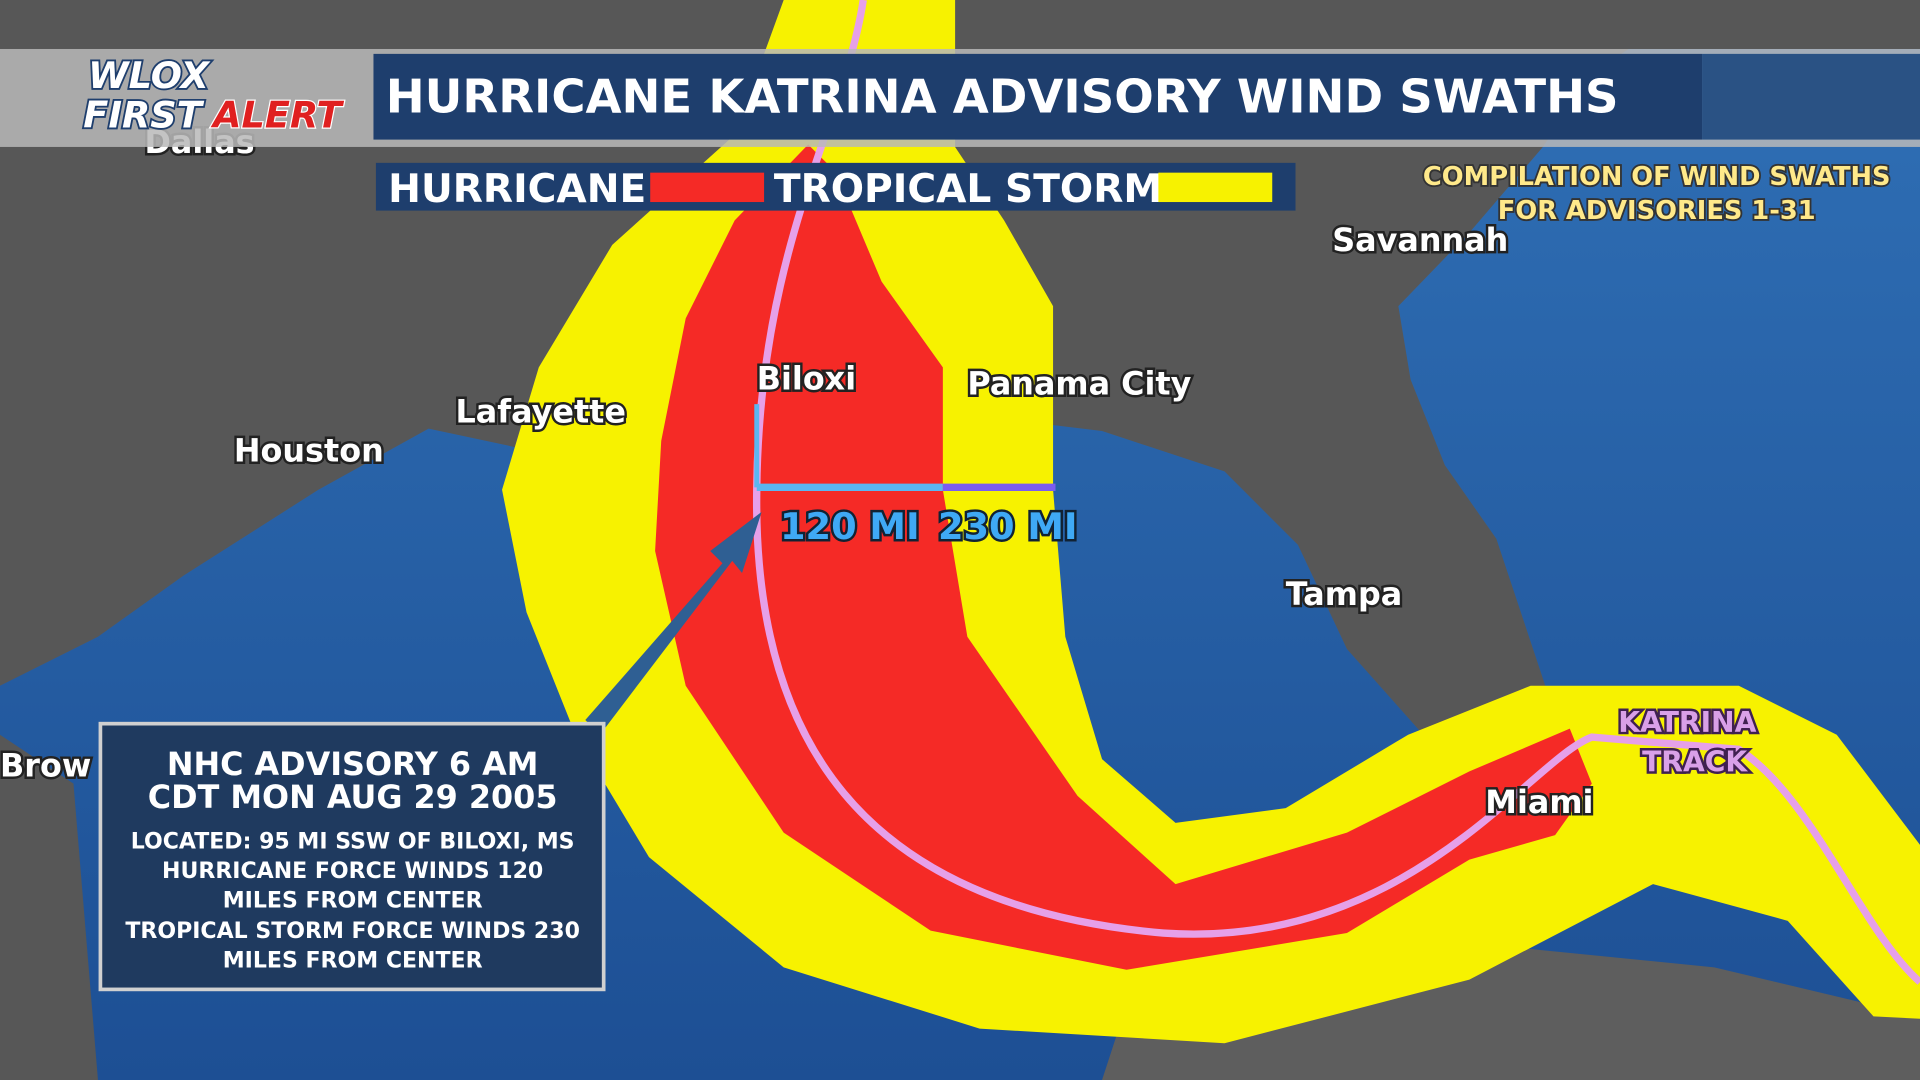 The image size is (1920, 1080). I want to click on city-label: Miami, so click(1539, 802).